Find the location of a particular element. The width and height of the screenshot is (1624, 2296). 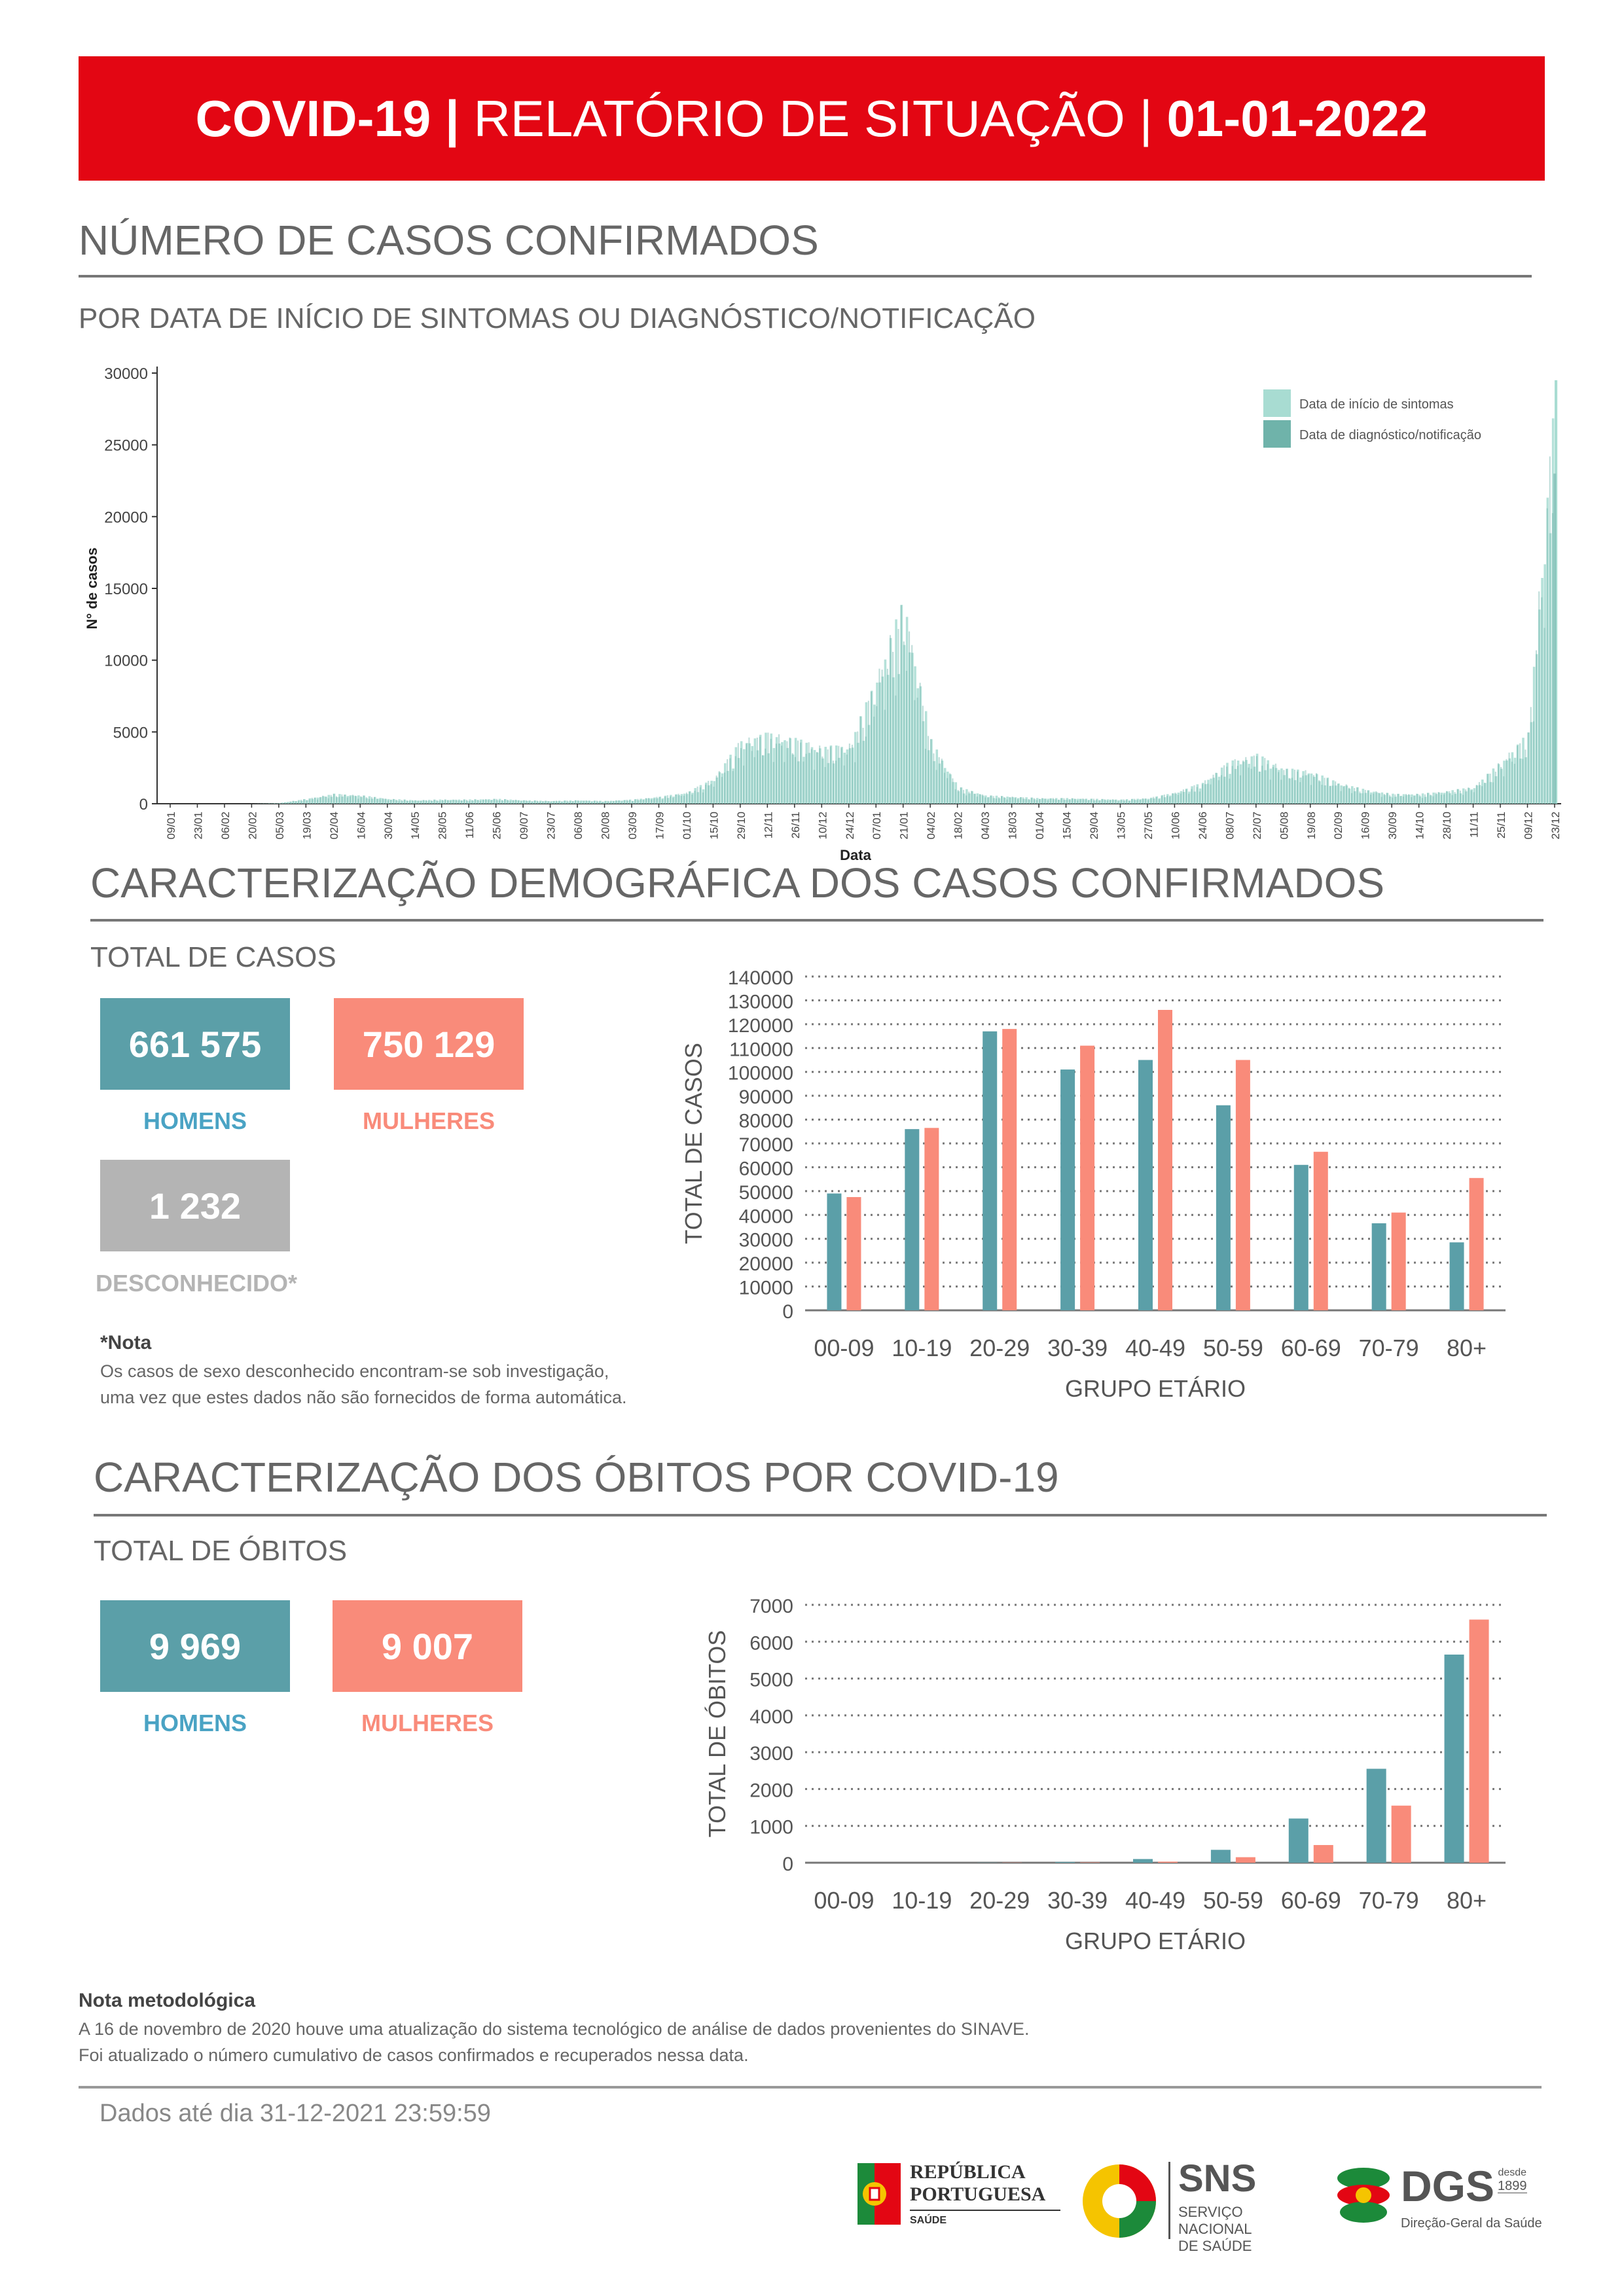

y-tick-label: 20000 is located at coordinates (766, 1264).